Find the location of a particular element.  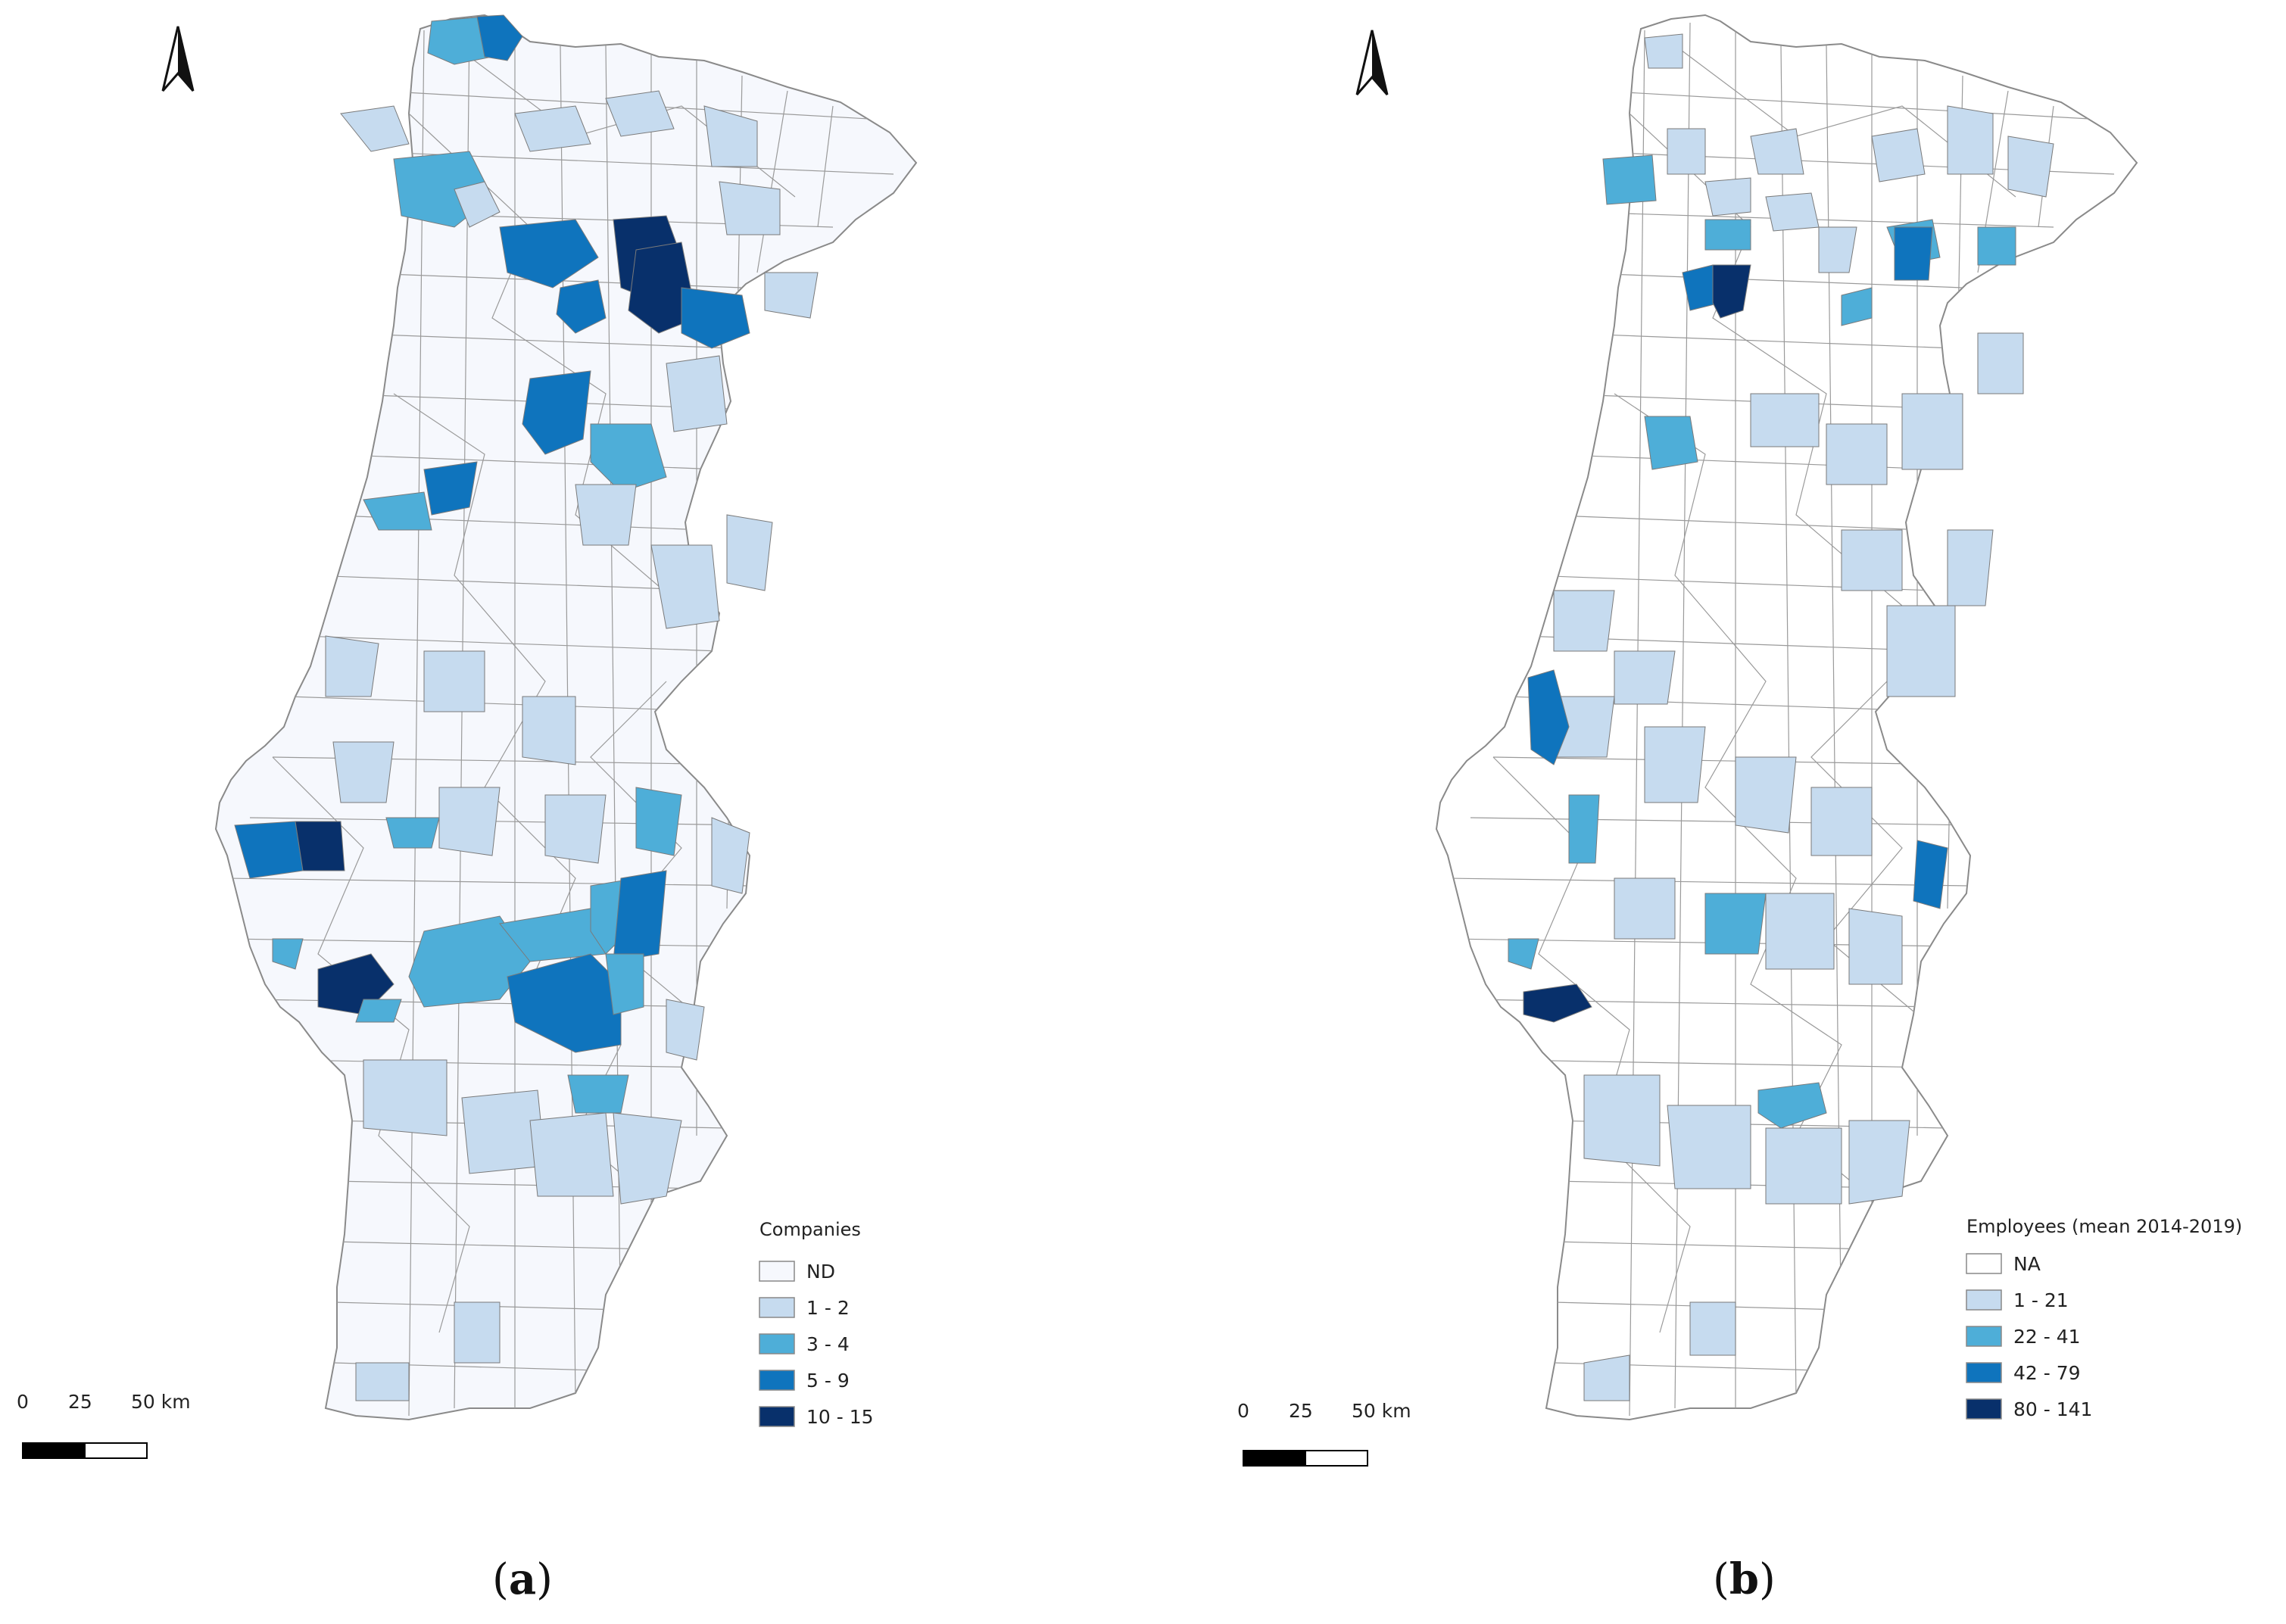

legend-label: ND is located at coordinates (820, 1272).